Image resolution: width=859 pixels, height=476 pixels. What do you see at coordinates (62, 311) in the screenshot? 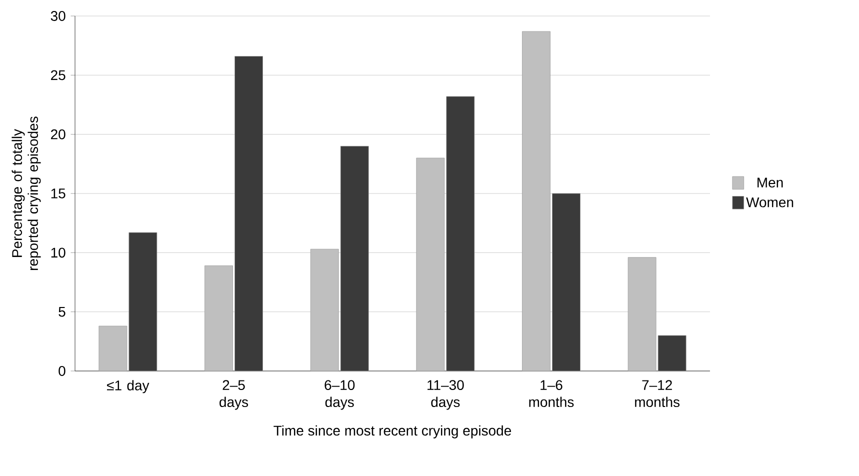
I see `y-tick-label: 5` at bounding box center [62, 311].